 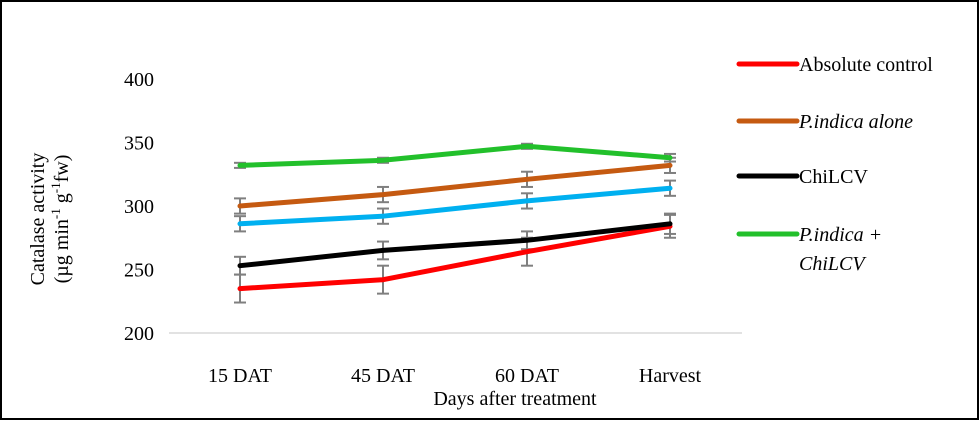 I want to click on y-axis-unit-part: (µg min, so click(x=62, y=251).